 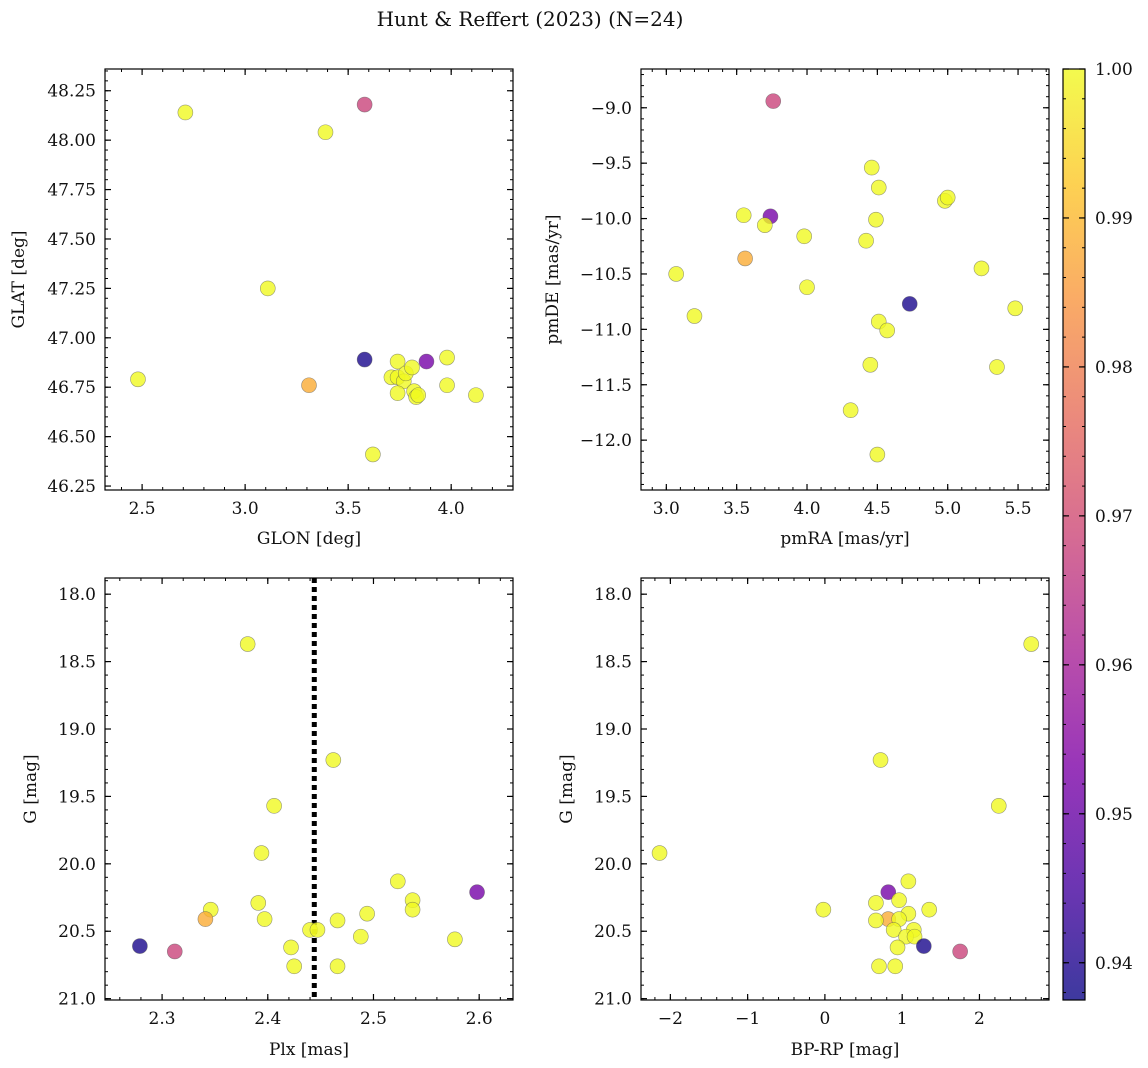 I want to click on y-tick-label: −11.5, so click(x=606, y=386).